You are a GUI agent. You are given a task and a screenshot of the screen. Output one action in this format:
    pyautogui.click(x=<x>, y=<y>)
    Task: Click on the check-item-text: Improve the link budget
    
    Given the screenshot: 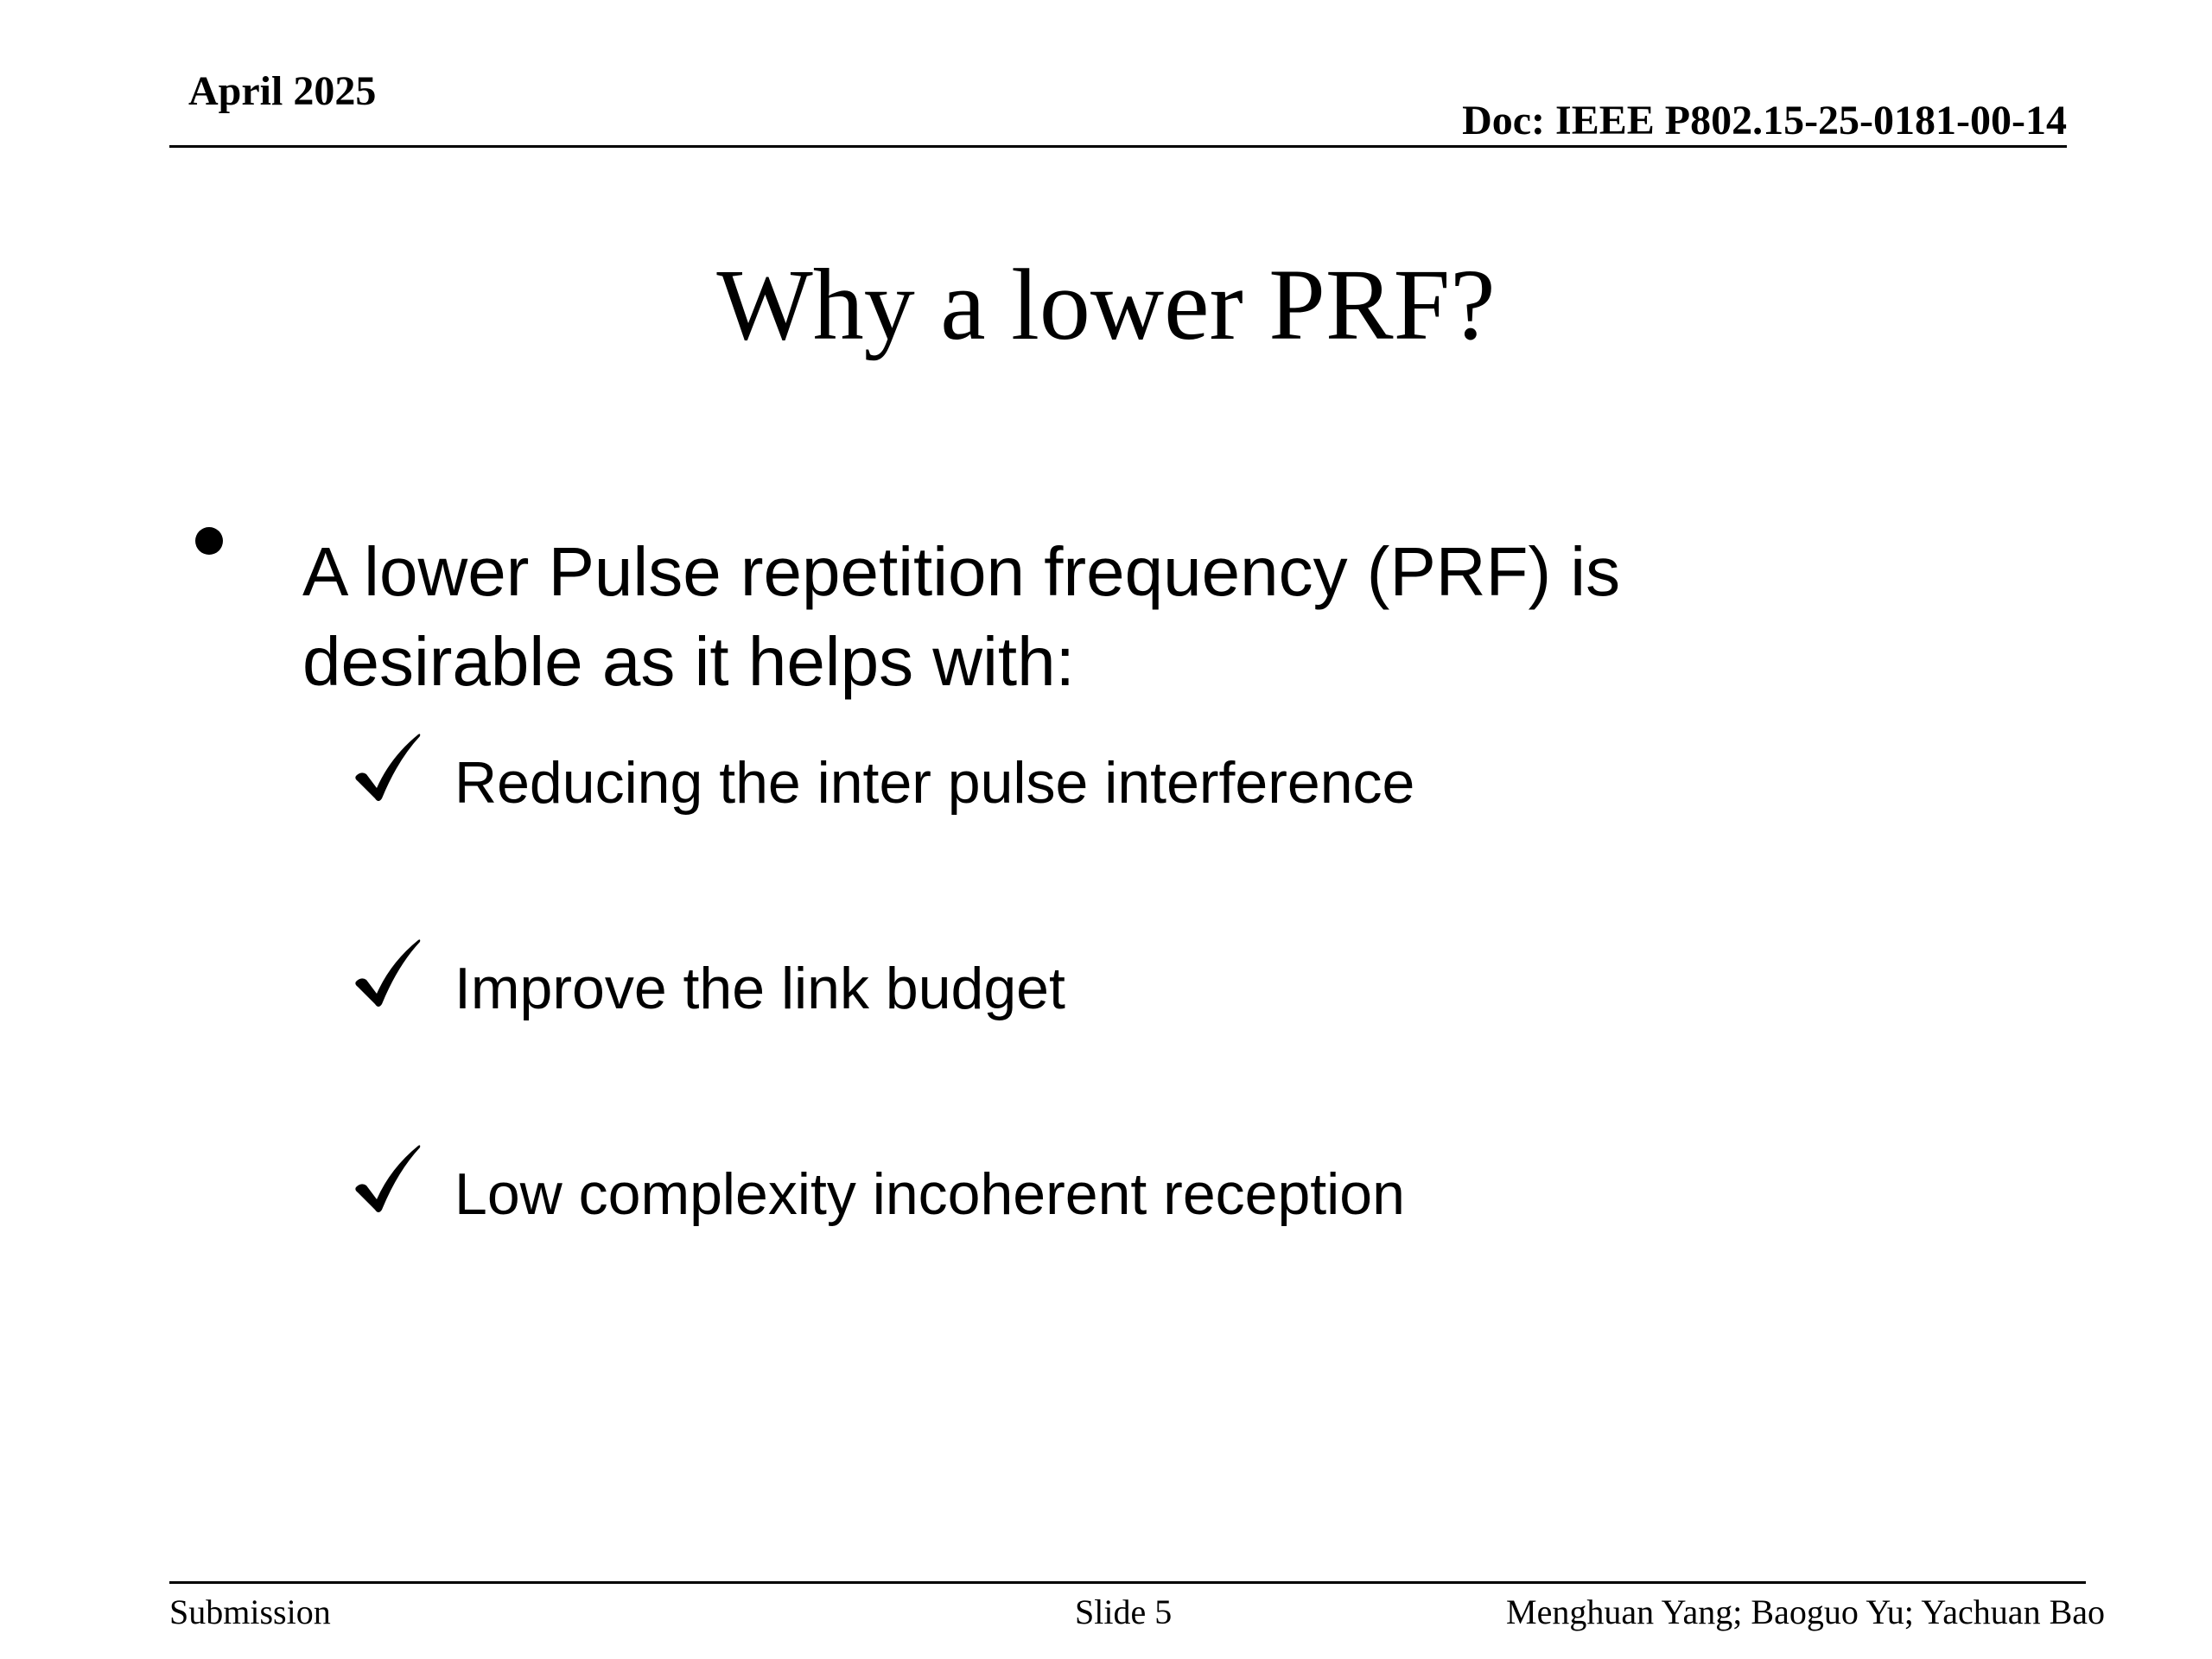 What is the action you would take?
    pyautogui.click(x=759, y=988)
    